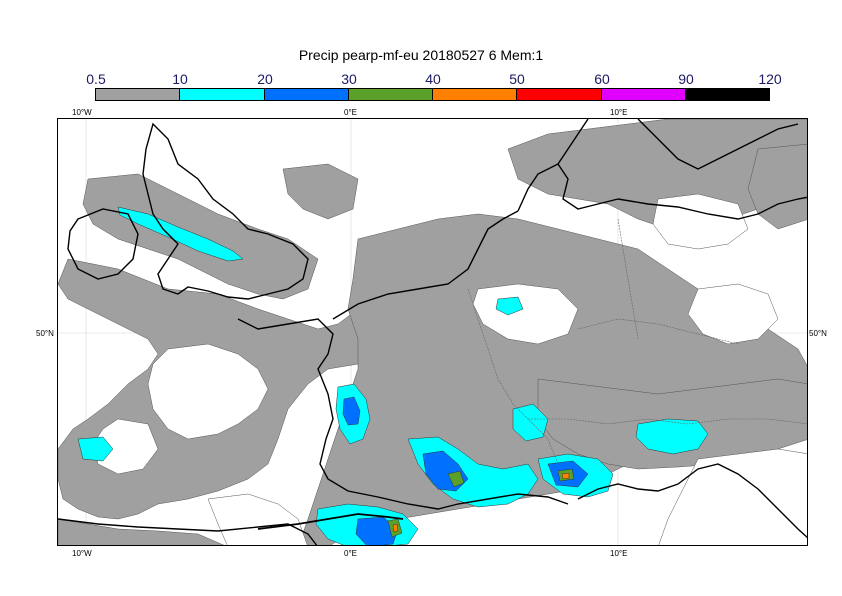 This screenshot has width=842, height=596. I want to click on precip-cell-atlantic, so click(95, 449).